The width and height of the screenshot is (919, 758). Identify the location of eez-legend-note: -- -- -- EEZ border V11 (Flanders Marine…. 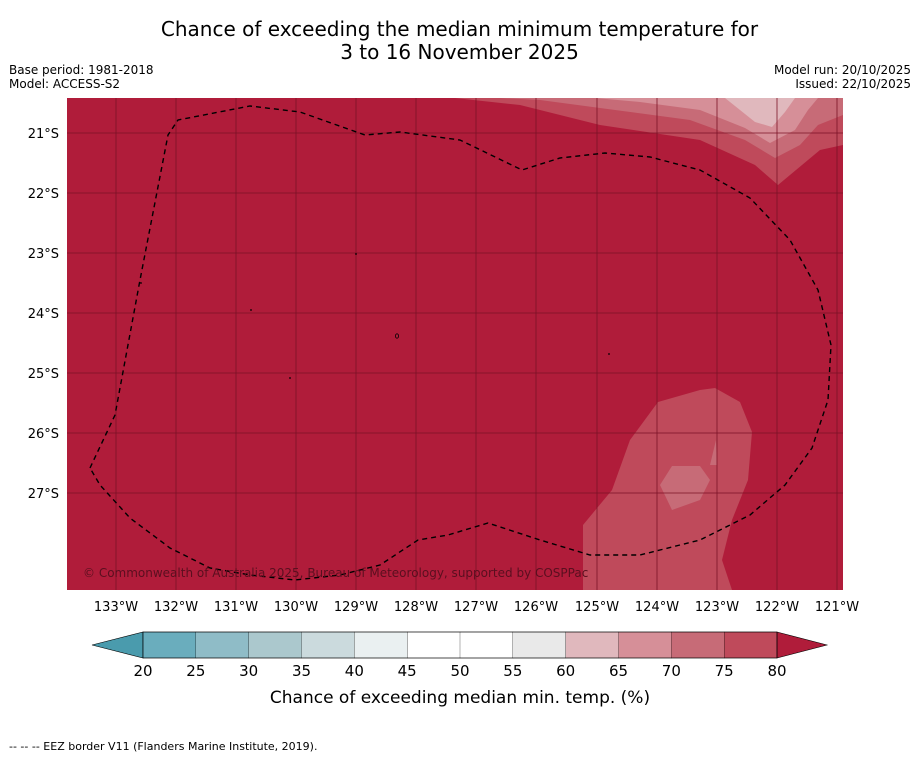
(163, 746).